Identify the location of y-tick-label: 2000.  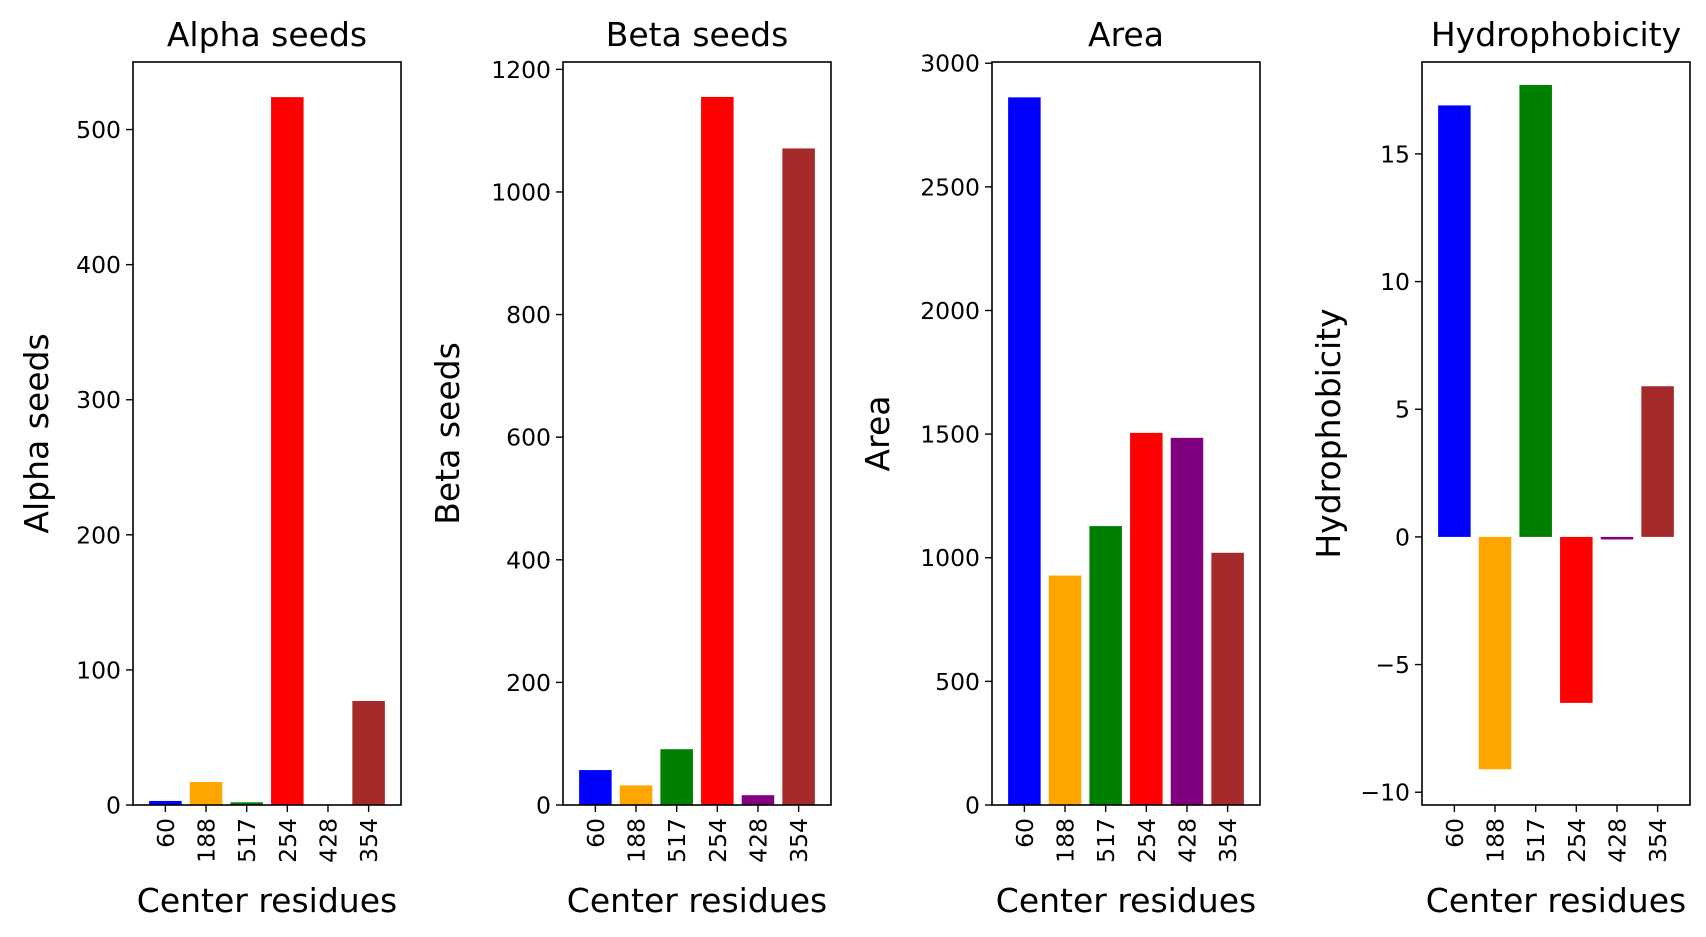
(950, 311).